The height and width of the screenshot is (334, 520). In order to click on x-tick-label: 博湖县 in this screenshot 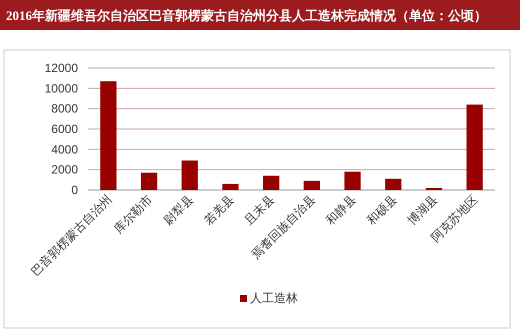, I will do `click(422, 210)`.